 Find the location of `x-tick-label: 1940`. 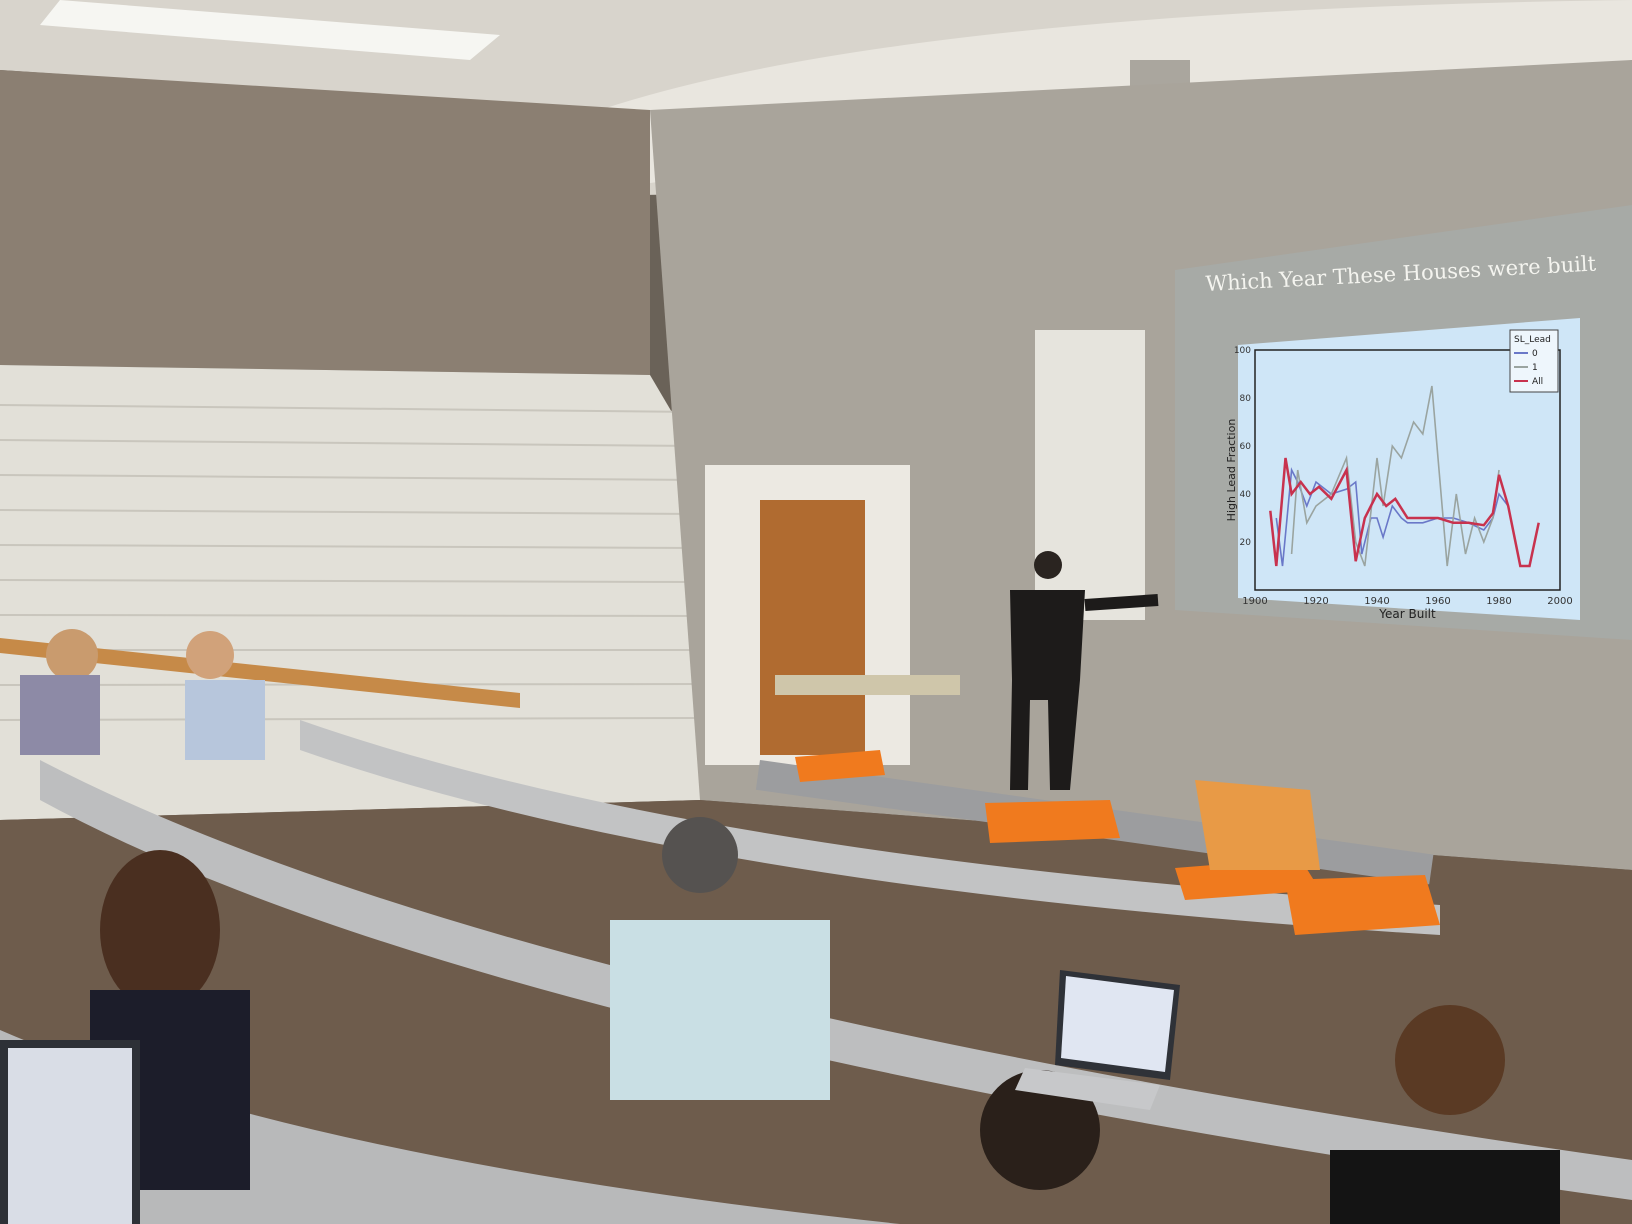

x-tick-label: 1940 is located at coordinates (1376, 601).